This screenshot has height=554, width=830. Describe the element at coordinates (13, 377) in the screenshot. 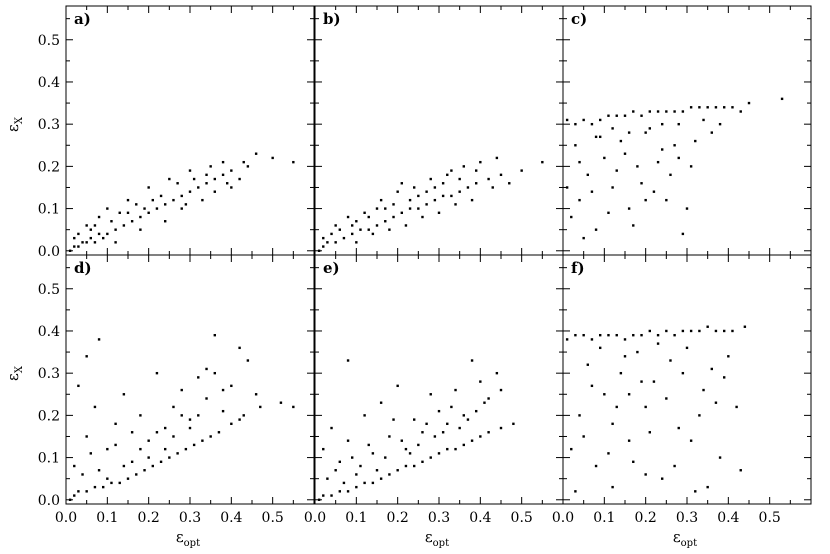

I see `y-axis-symbol: ε` at that location.